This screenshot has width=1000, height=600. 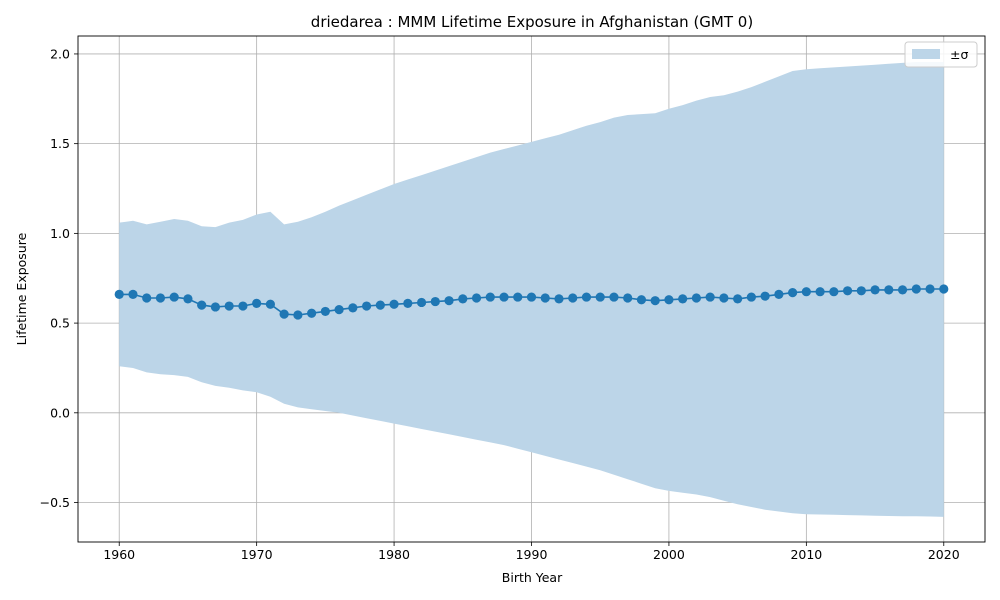 I want to click on x-tick-label: 2000, so click(x=669, y=554).